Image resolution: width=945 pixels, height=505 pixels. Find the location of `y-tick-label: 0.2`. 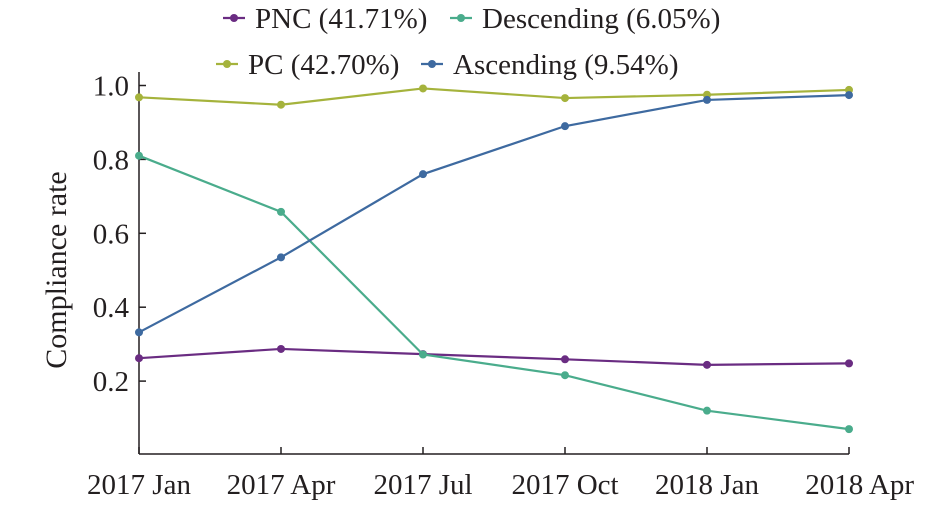

y-tick-label: 0.2 is located at coordinates (111, 382).